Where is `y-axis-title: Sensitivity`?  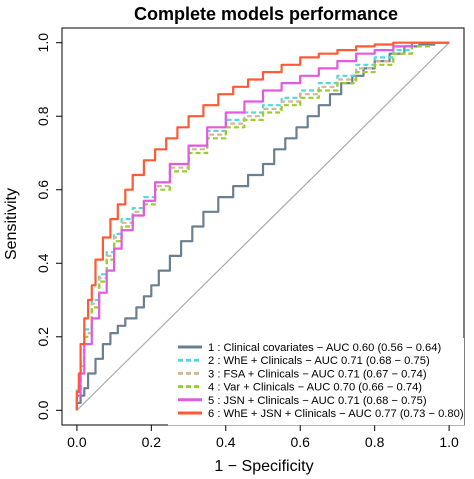 y-axis-title: Sensitivity is located at coordinates (11, 224).